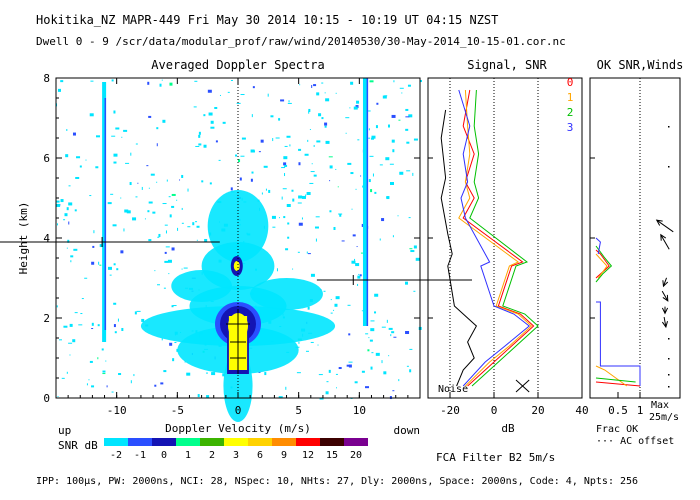  Describe the element at coordinates (238, 410) in the screenshot. I see `spectra-xtick-label: 0` at that location.